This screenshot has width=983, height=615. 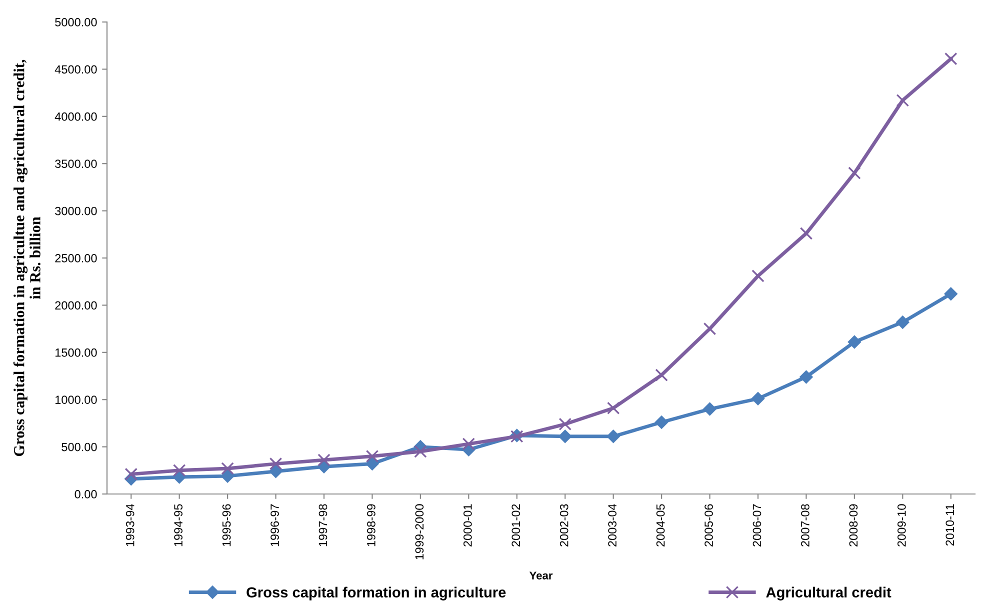 What do you see at coordinates (85, 494) in the screenshot?
I see `y-tick-label: 0.00` at bounding box center [85, 494].